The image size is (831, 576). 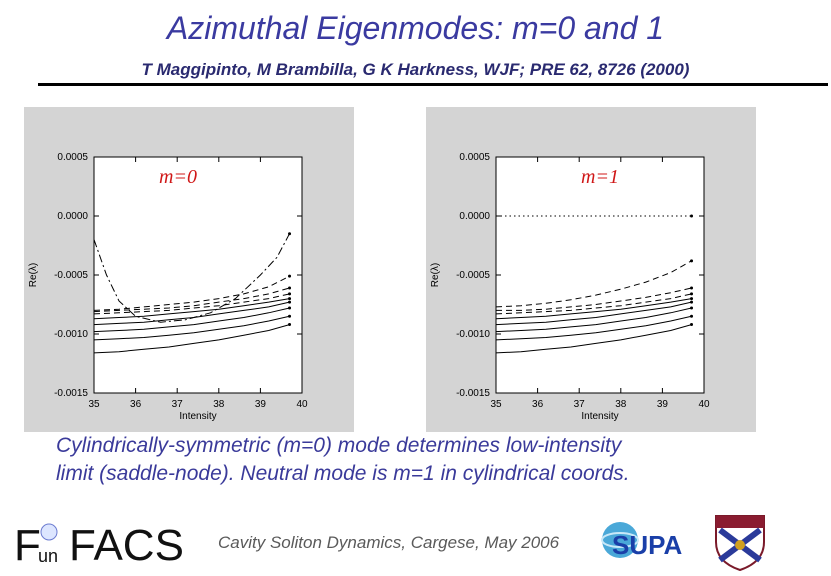 What do you see at coordinates (647, 545) in the screenshot?
I see `supa-logo-text: SUPA` at bounding box center [647, 545].